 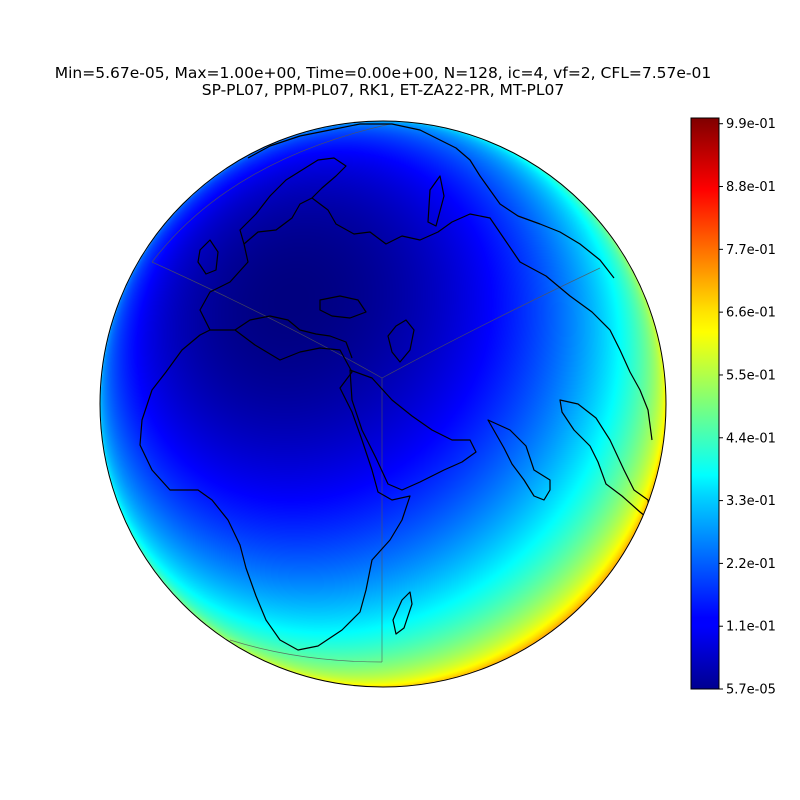 I want to click on panel-edge-east, so click(x=491, y=323).